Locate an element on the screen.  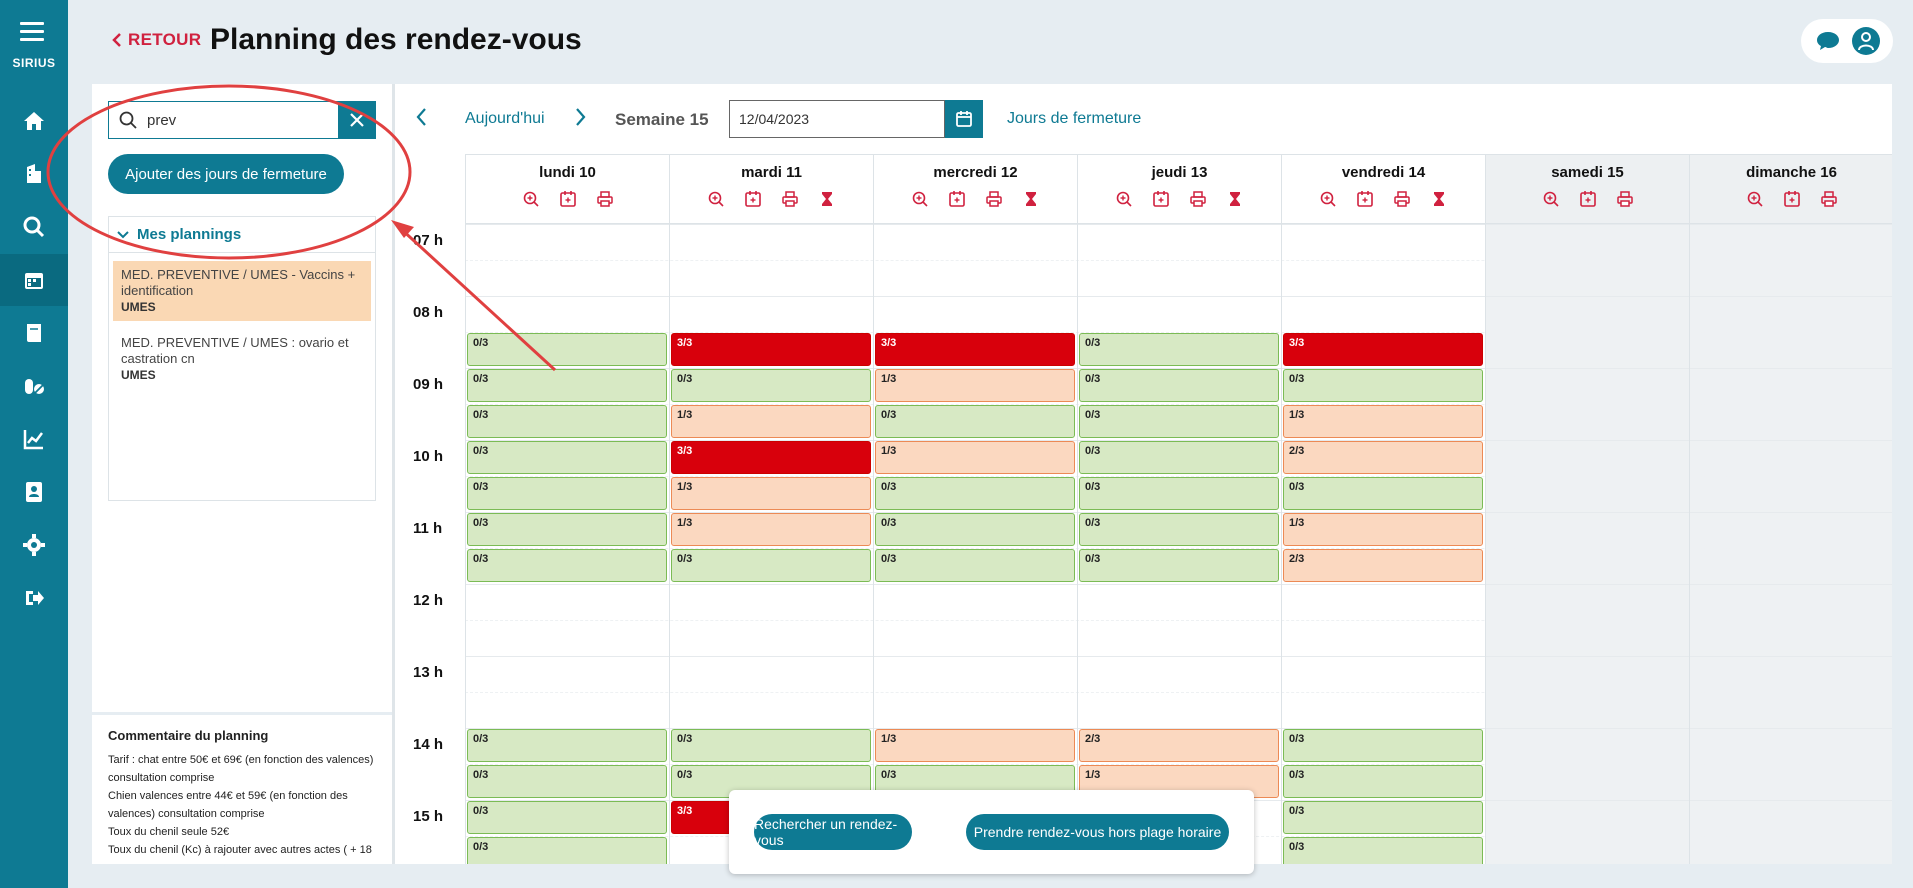
planning-search-input: prev is located at coordinates (224, 120).